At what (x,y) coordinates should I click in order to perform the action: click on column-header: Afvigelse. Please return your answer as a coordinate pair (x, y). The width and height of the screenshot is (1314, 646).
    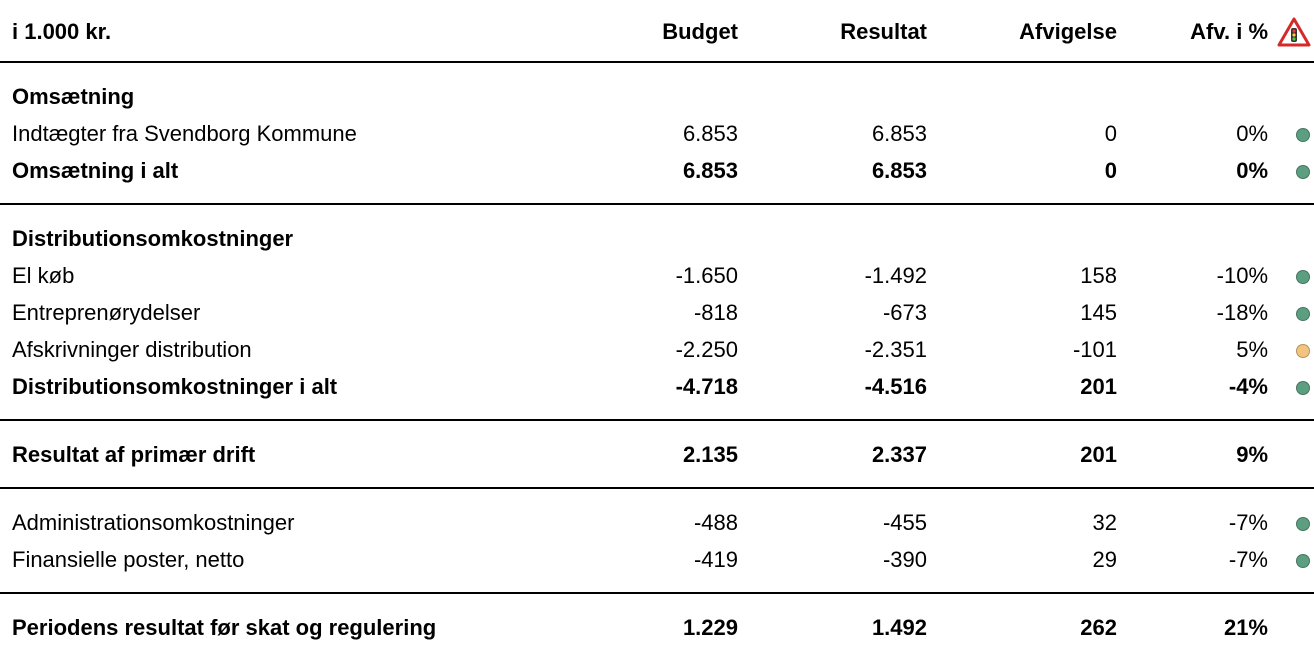
    Looking at the image, I should click on (1068, 31).